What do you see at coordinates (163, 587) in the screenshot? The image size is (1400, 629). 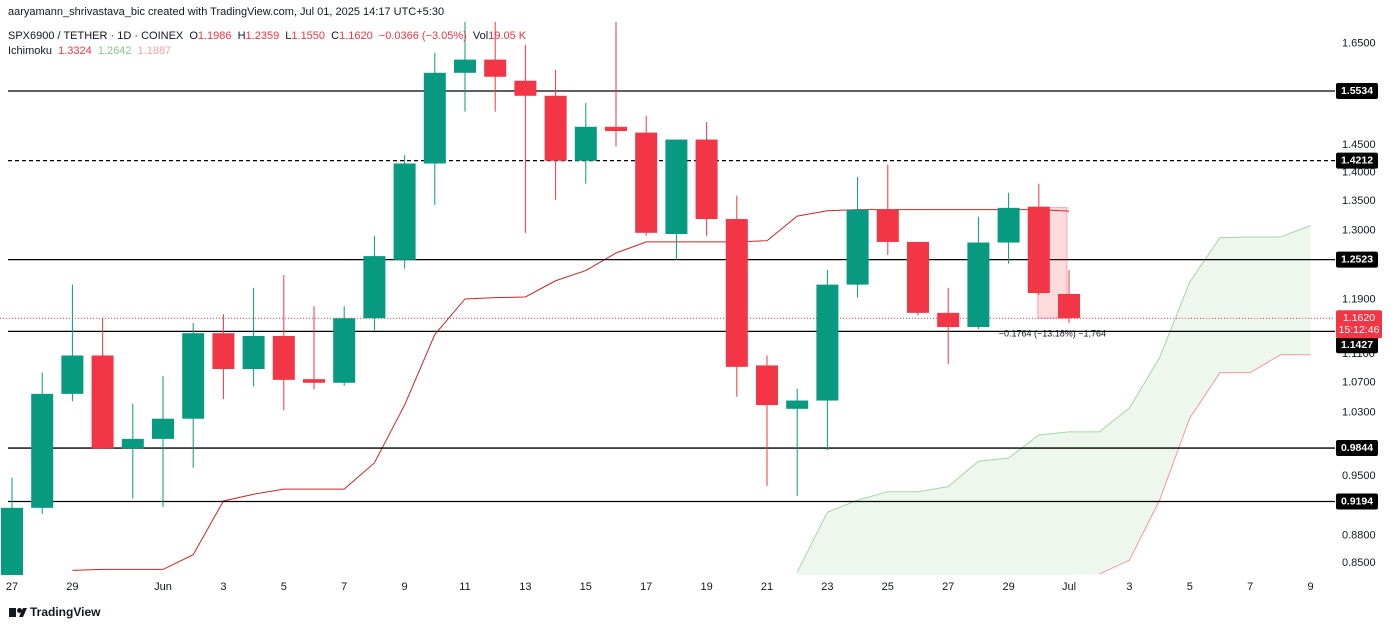 I see `x-tick-label: Jun` at bounding box center [163, 587].